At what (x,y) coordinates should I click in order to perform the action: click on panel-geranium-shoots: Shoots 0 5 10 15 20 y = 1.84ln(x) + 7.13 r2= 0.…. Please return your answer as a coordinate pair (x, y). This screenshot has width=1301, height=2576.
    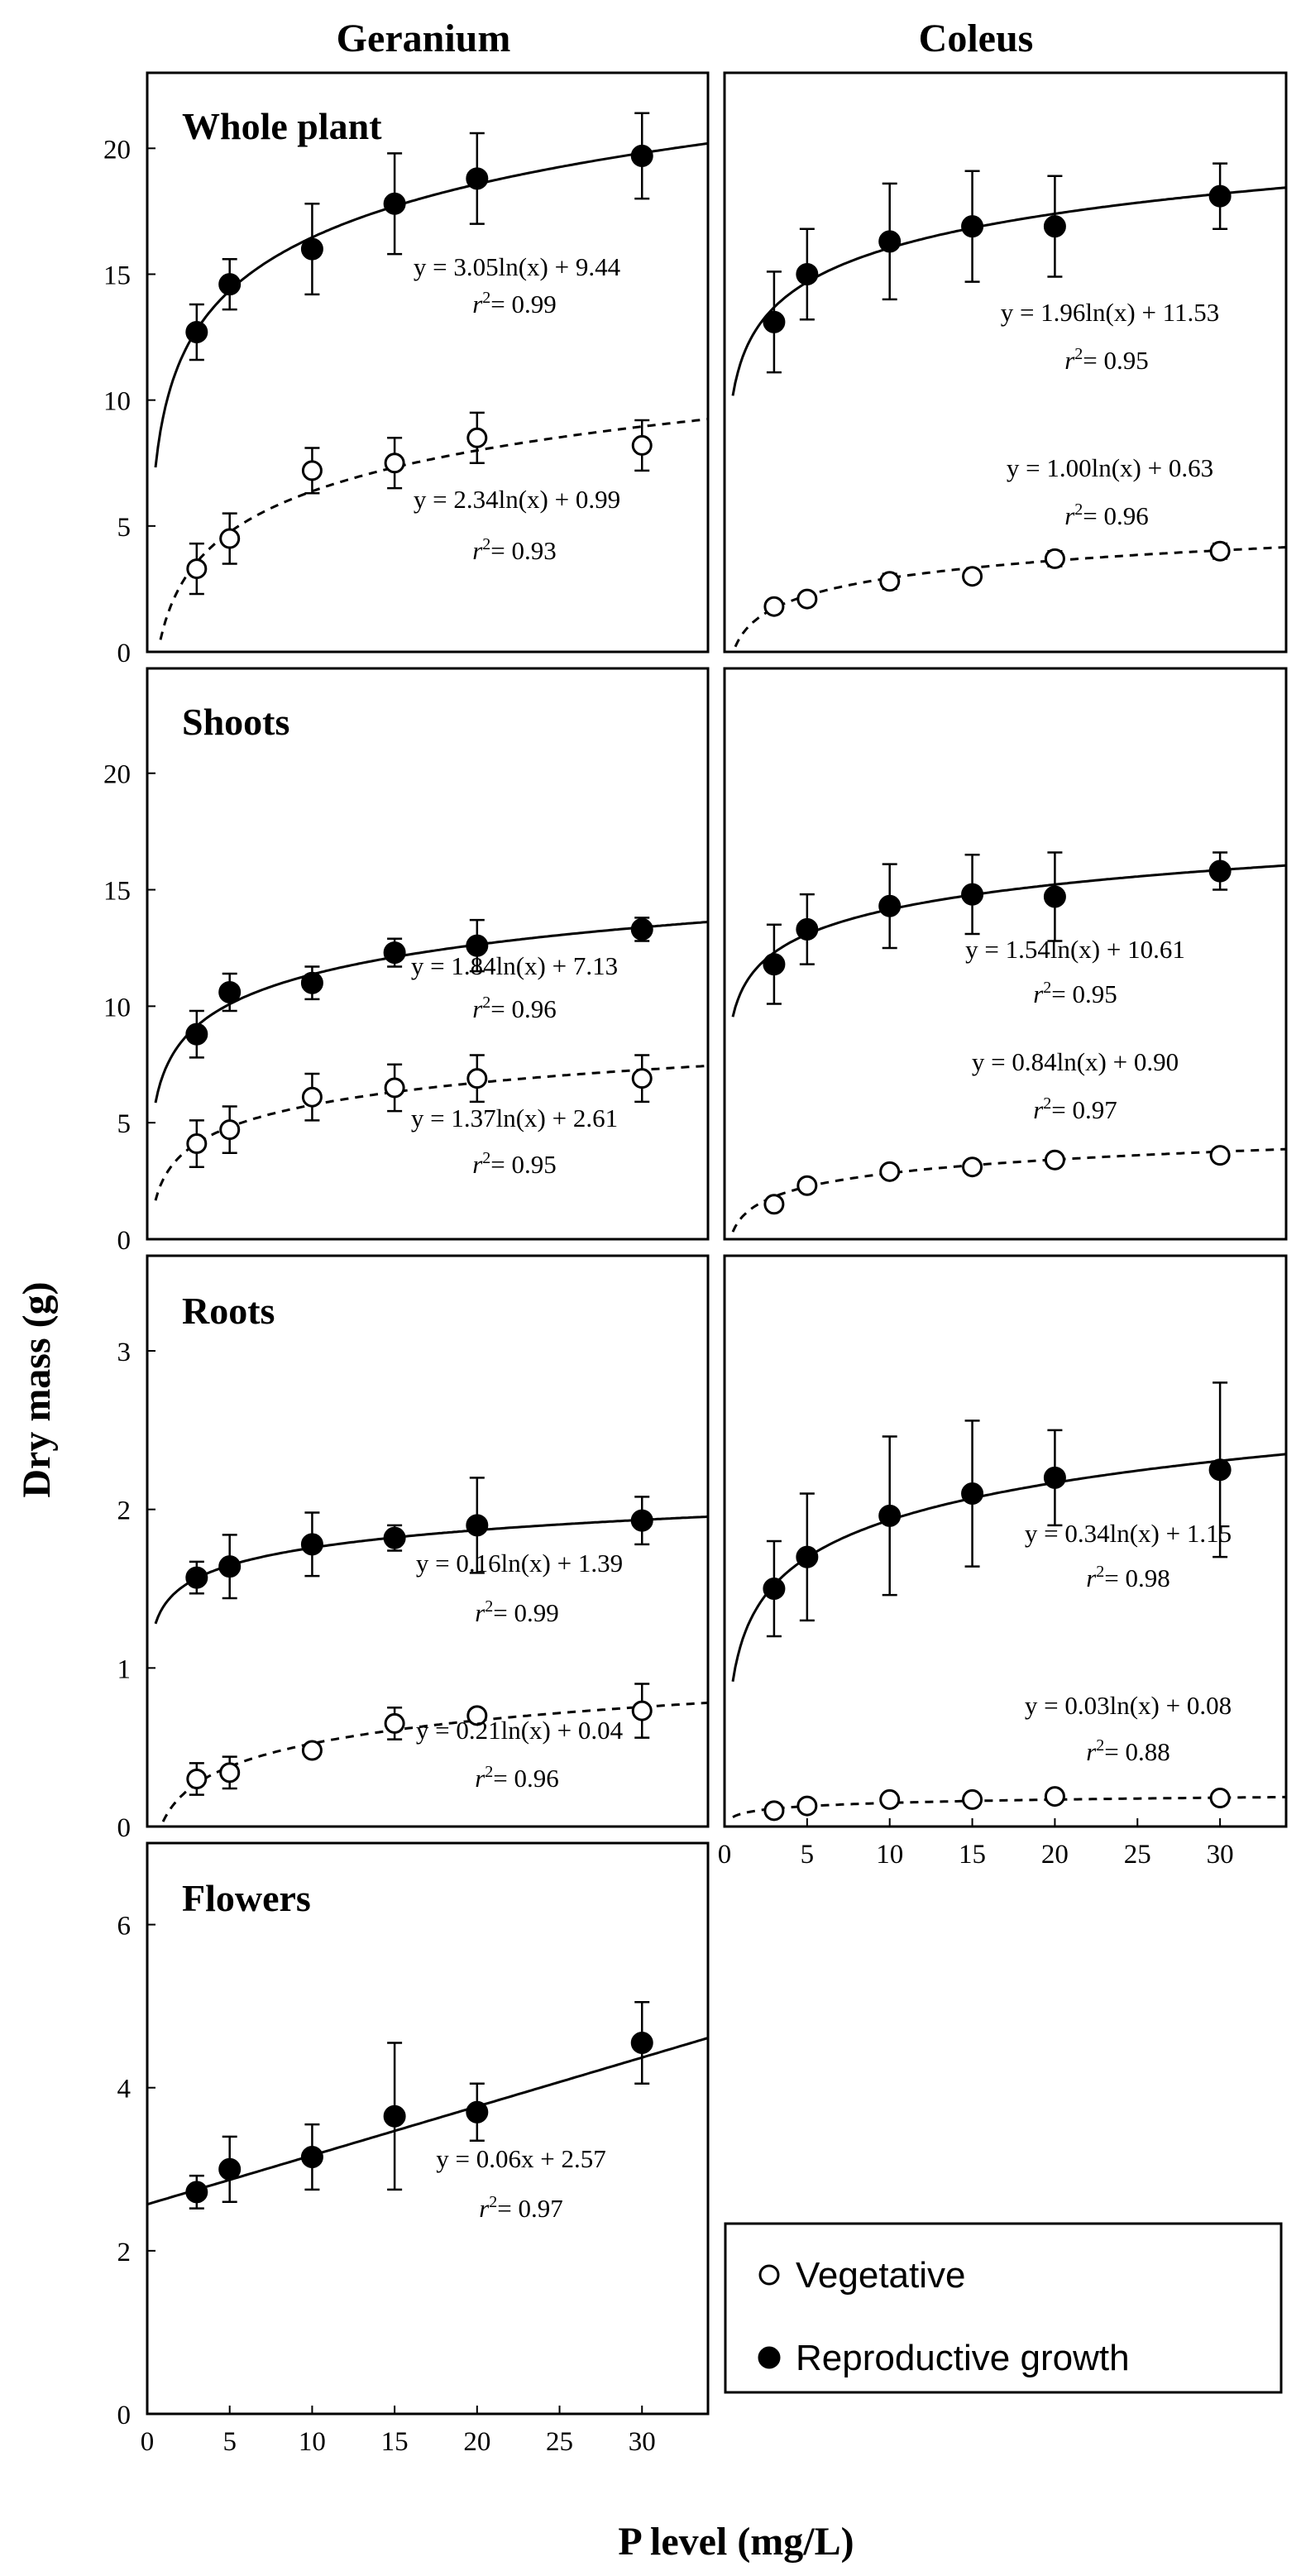
    Looking at the image, I should click on (406, 962).